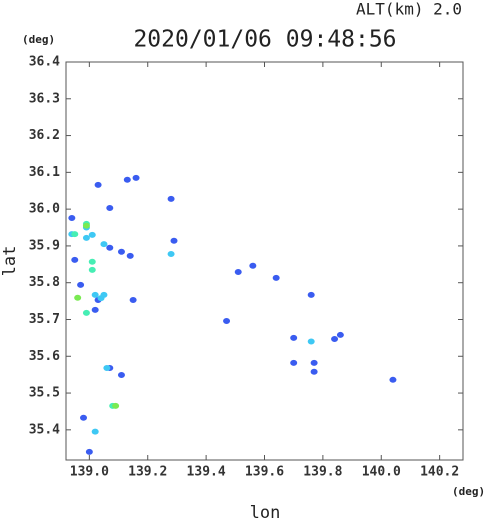 The image size is (490, 521). I want to click on x-tick-label: 139.2, so click(147, 472).